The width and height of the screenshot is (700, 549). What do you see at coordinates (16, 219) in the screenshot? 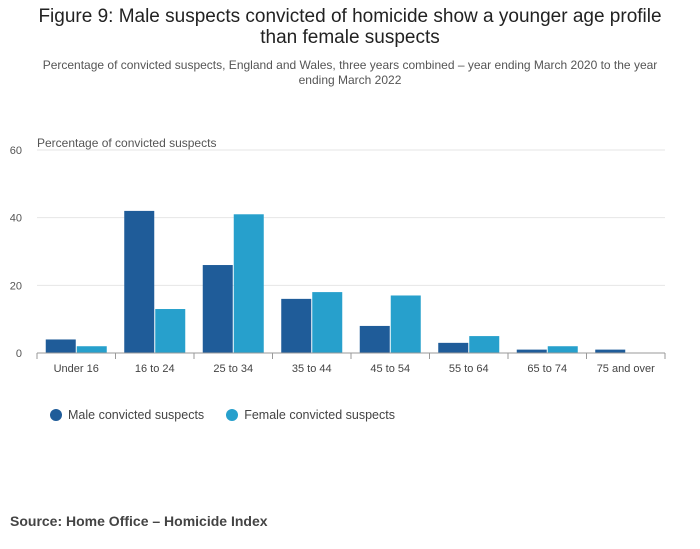
I see `y-tick-label: 40` at bounding box center [16, 219].